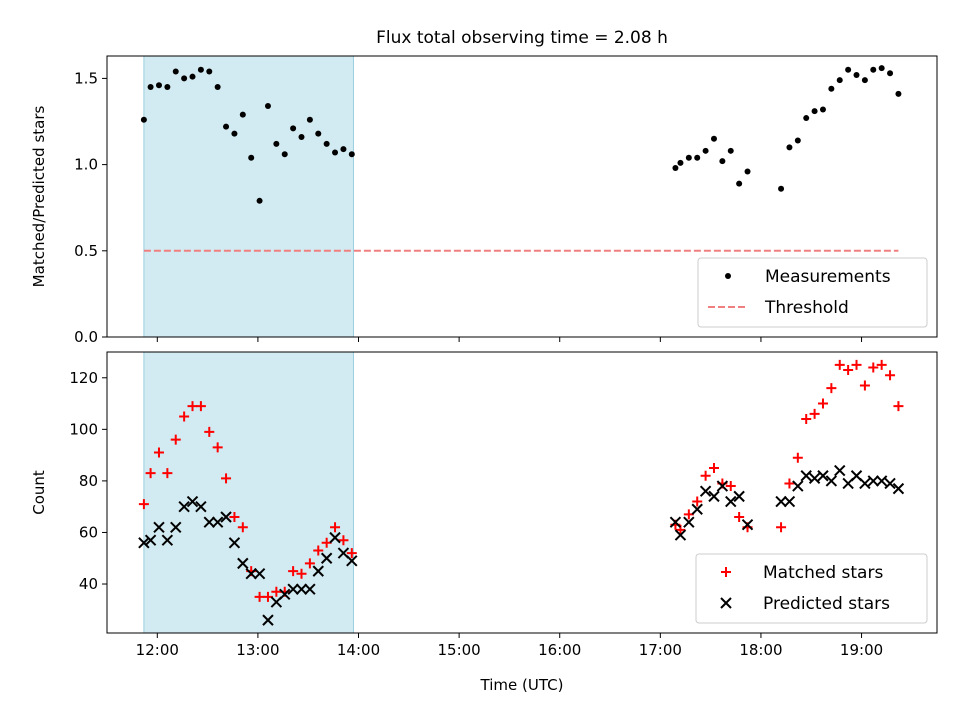 The width and height of the screenshot is (960, 720). What do you see at coordinates (39, 492) in the screenshot?
I see `y-axis-label: Count` at bounding box center [39, 492].